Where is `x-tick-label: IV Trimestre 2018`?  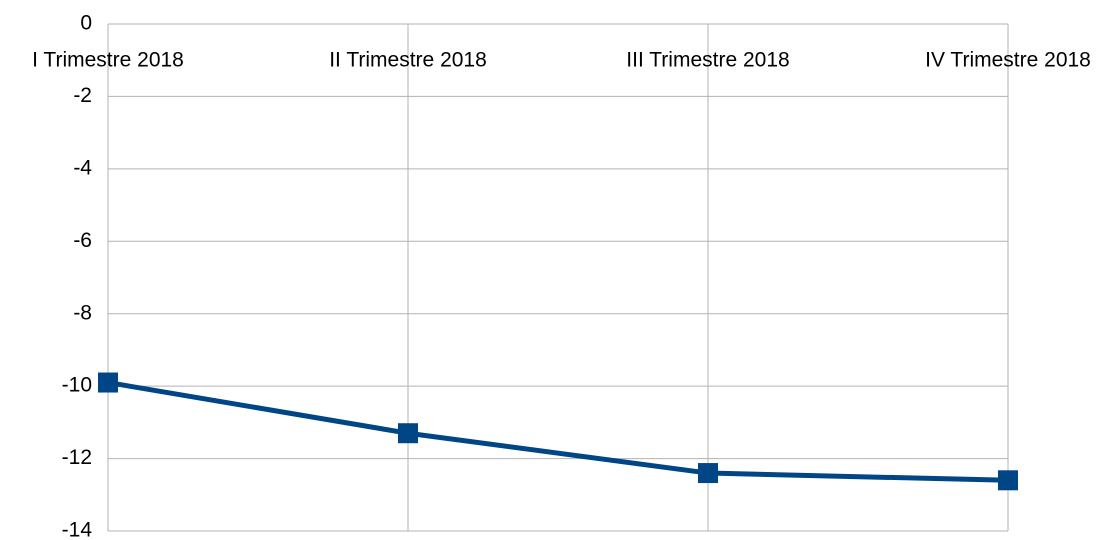 x-tick-label: IV Trimestre 2018 is located at coordinates (1008, 60).